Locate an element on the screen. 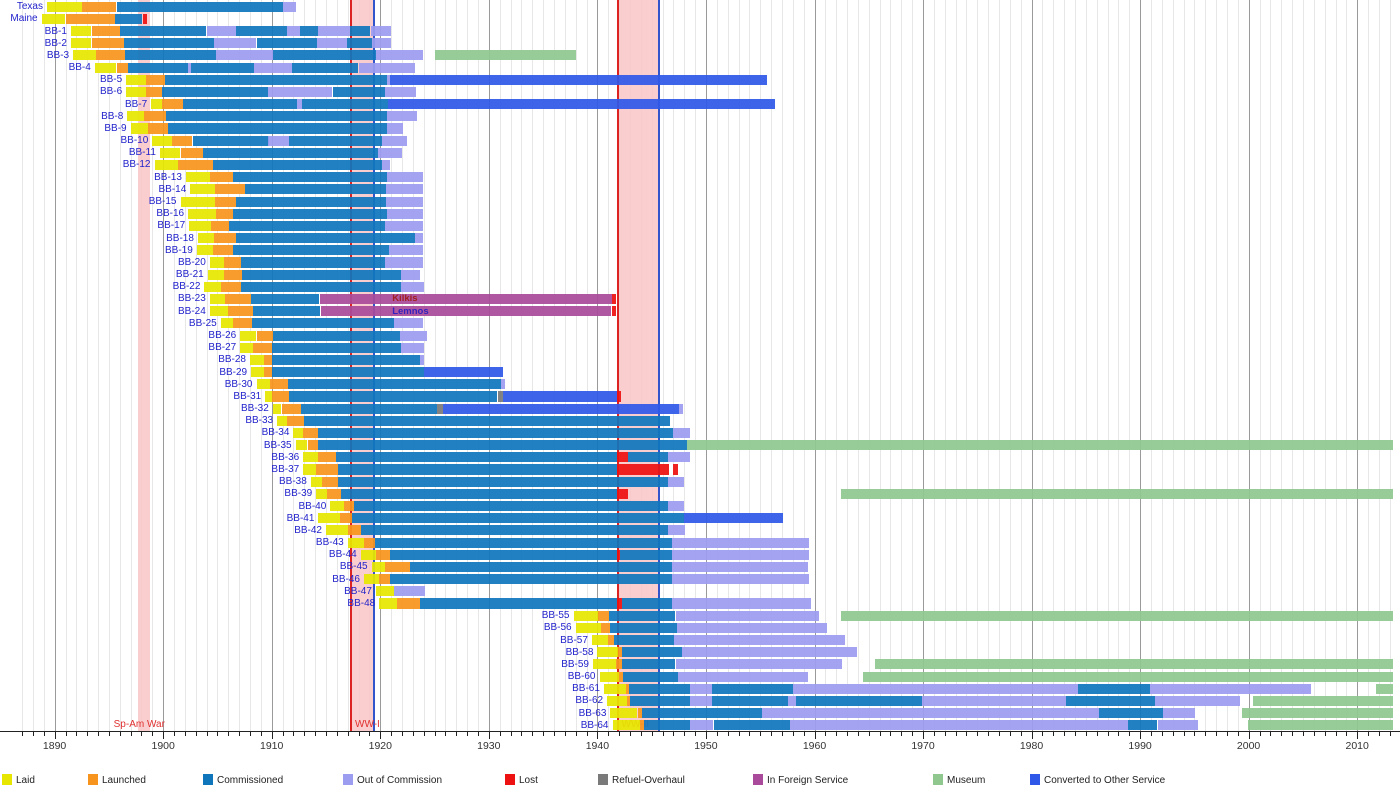  year-gridline-1926 is located at coordinates (446, 365).